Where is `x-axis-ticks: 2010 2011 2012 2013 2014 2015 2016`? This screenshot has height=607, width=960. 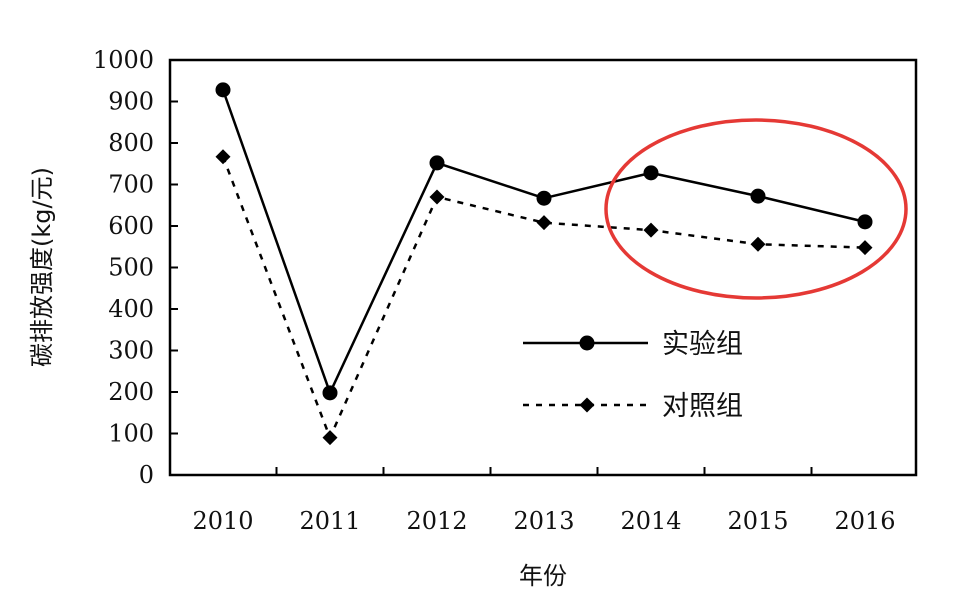
x-axis-ticks: 2010 2011 2012 2013 2014 2015 2016 is located at coordinates (544, 501).